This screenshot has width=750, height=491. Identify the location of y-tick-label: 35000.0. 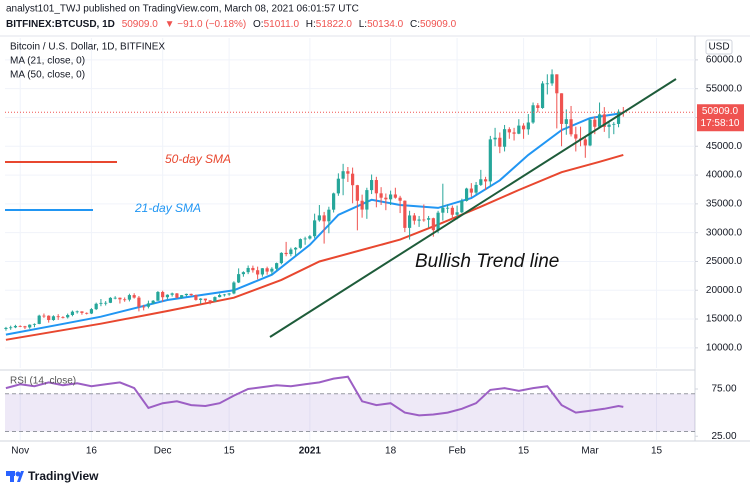
(724, 204).